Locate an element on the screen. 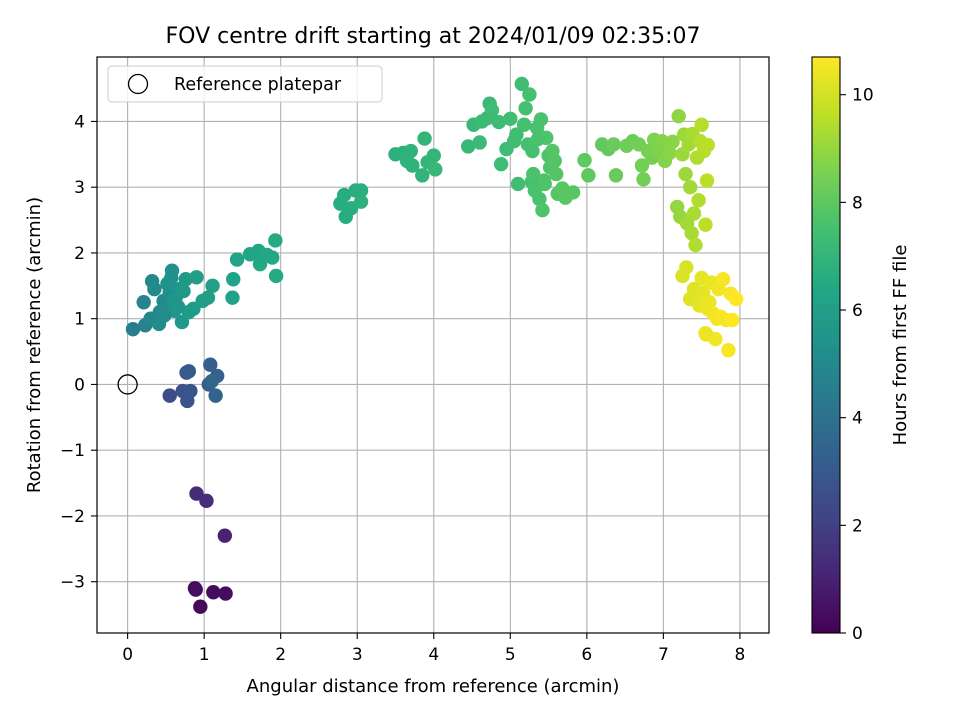 This screenshot has height=720, width=960. colorbar: 0 2 4 6 8 10 Hours from first FF file is located at coordinates (861, 350).